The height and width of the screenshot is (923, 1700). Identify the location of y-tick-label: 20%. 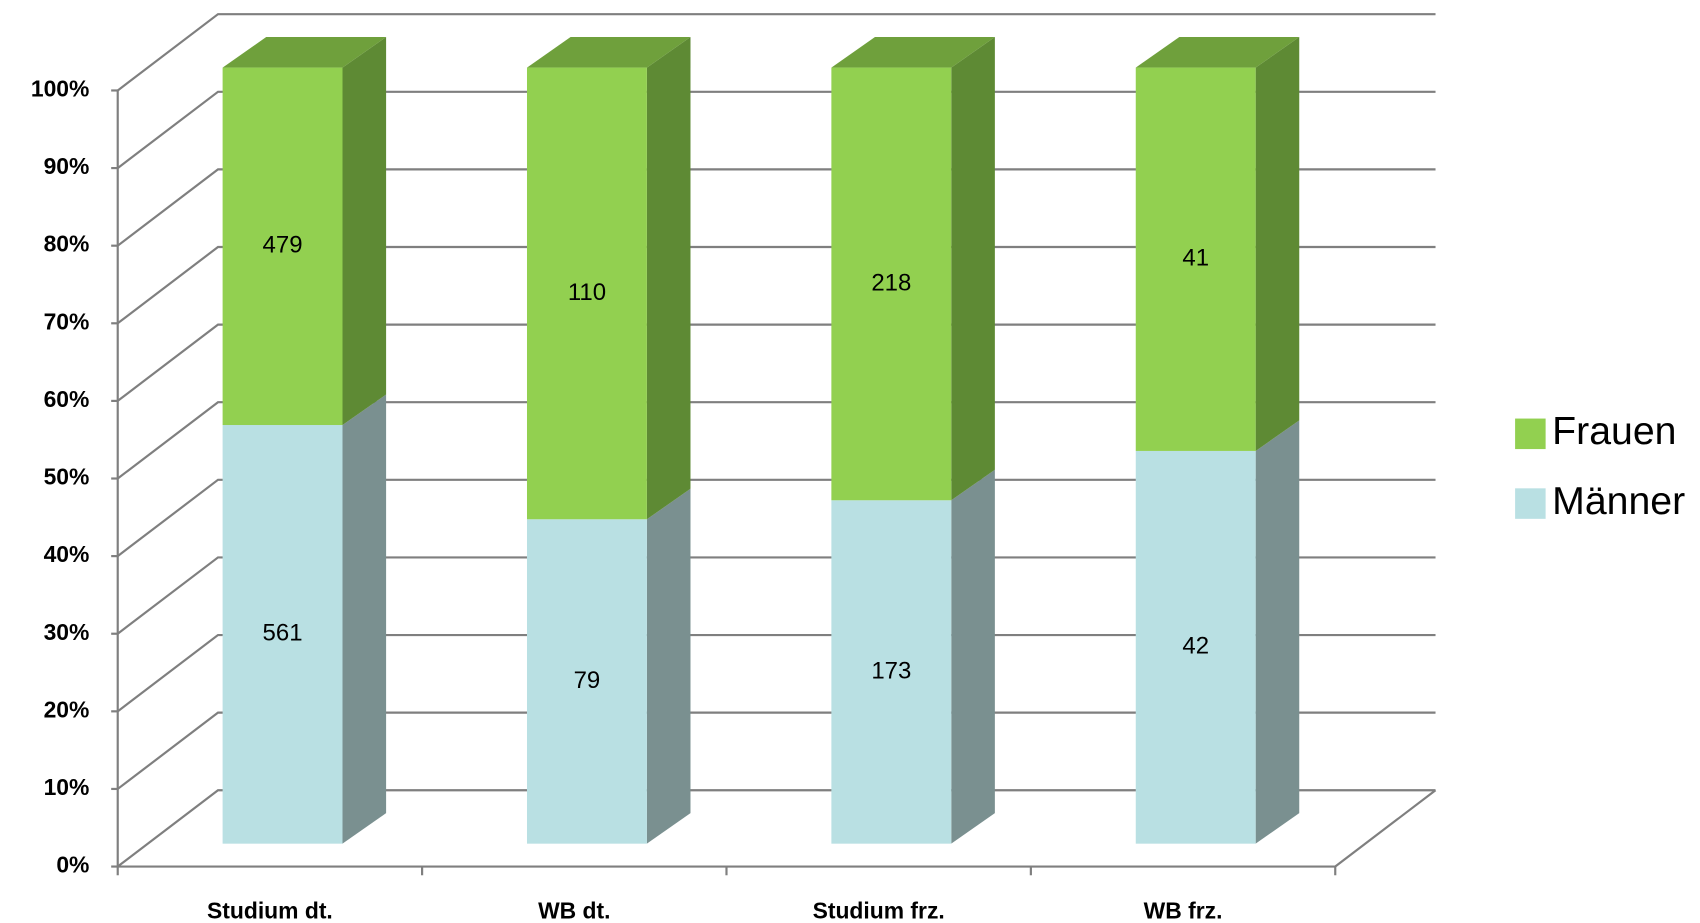
(67, 709).